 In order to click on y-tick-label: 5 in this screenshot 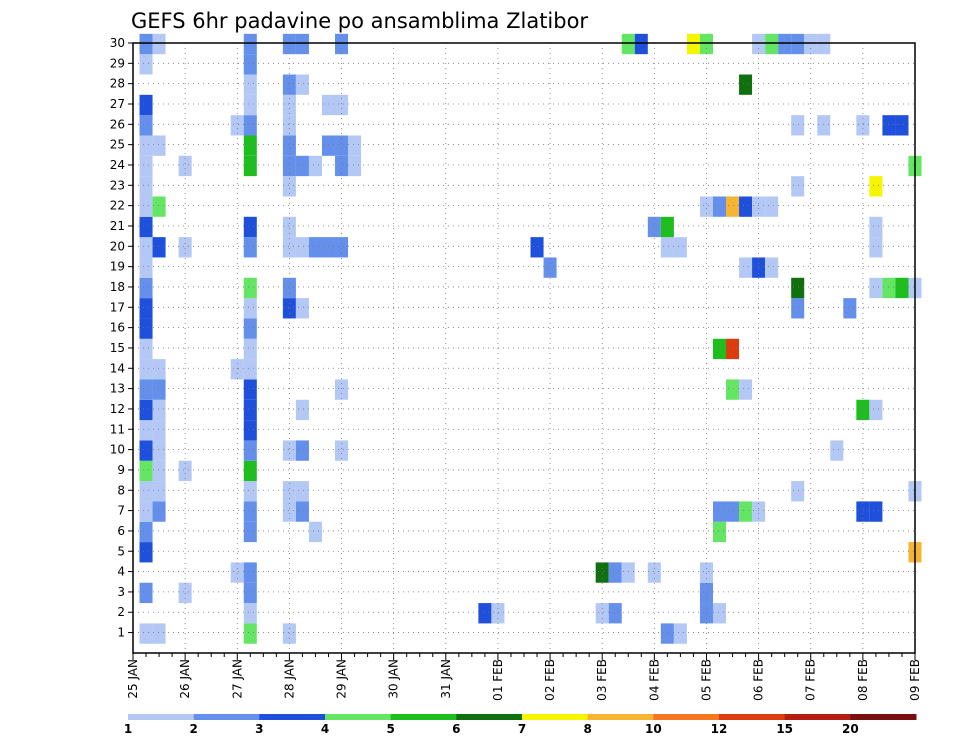, I will do `click(121, 551)`.